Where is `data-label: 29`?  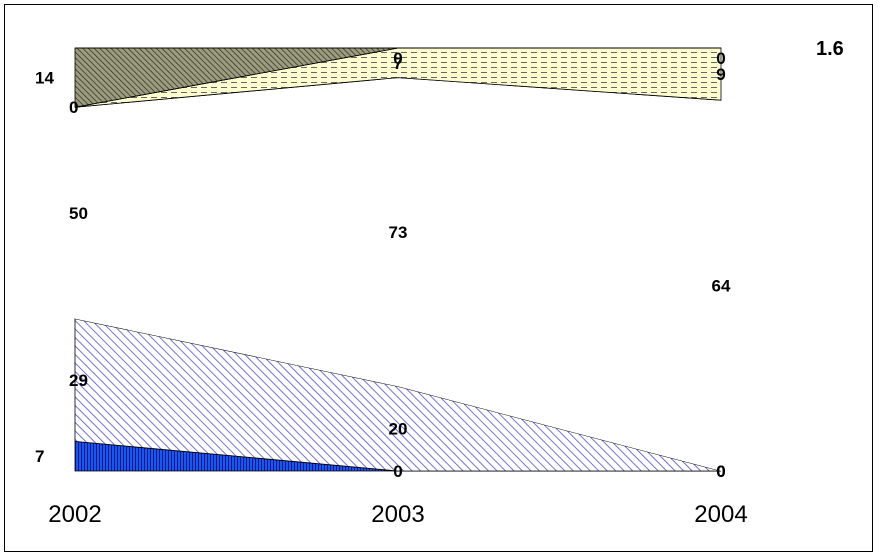 data-label: 29 is located at coordinates (78, 380).